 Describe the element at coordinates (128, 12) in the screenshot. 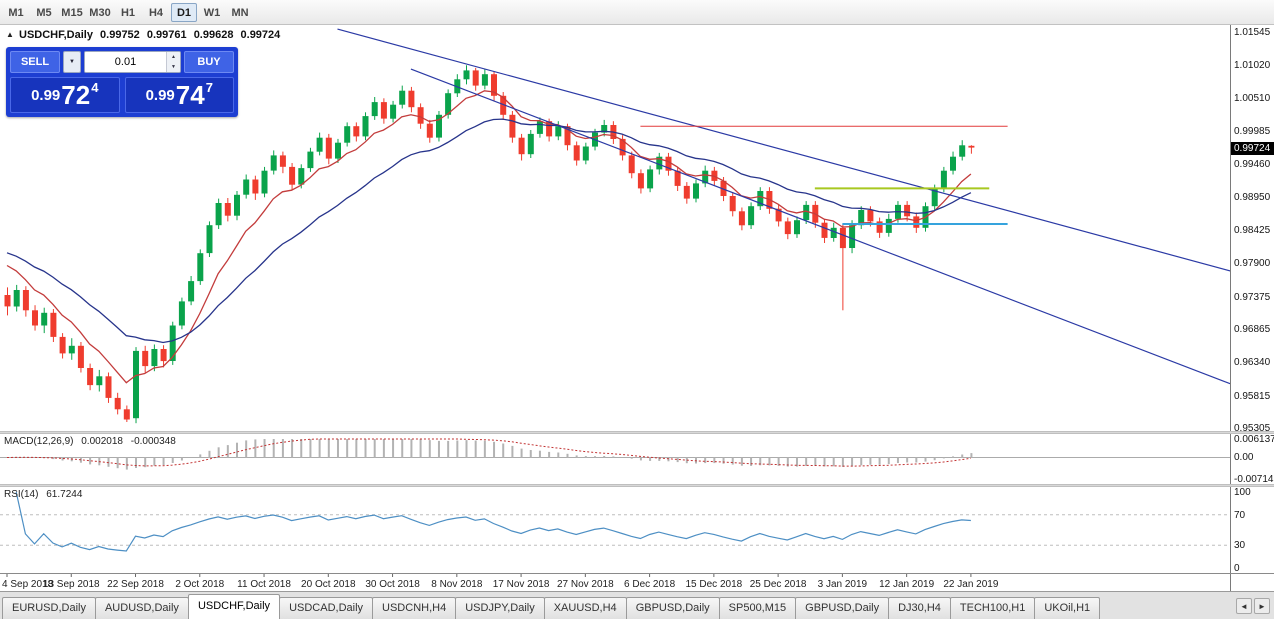

I see `timeframe-button-h1: H1` at that location.